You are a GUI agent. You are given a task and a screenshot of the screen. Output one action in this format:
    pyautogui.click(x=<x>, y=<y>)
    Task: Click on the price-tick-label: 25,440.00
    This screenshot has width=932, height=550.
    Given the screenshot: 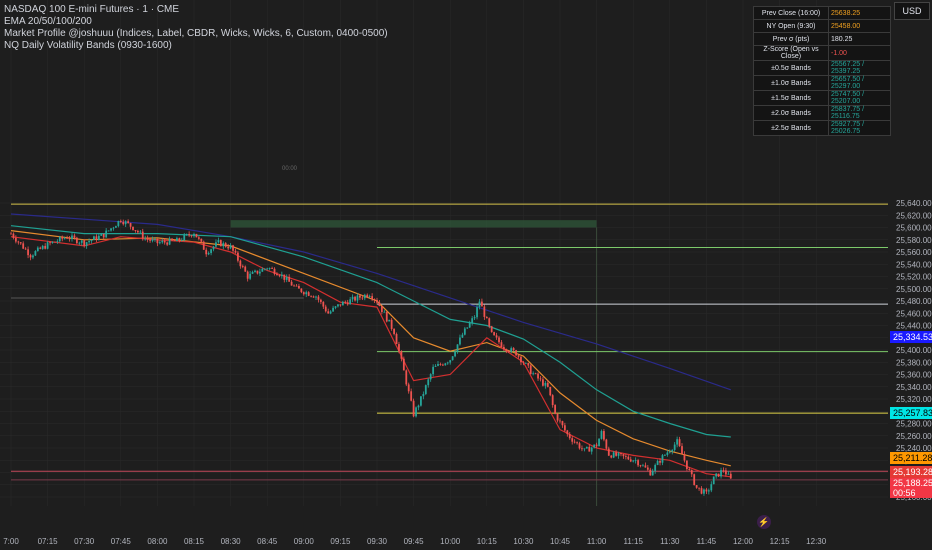 What is the action you would take?
    pyautogui.click(x=914, y=326)
    